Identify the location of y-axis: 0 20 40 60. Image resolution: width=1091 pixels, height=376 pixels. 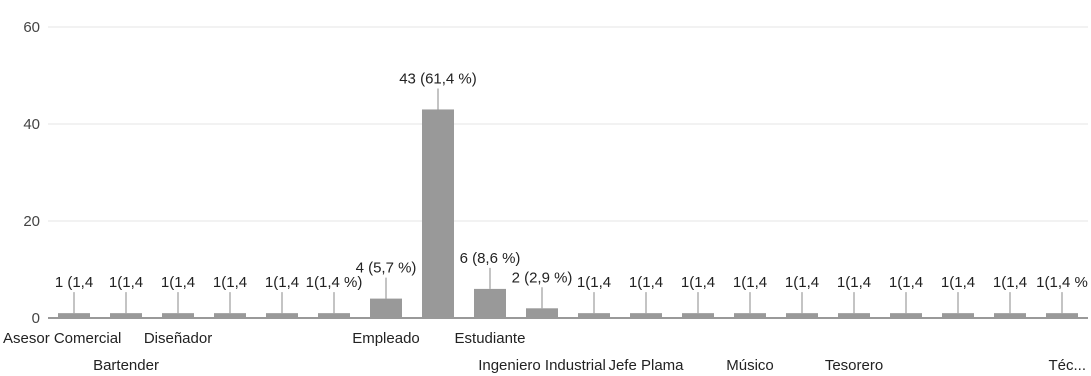
(31, 173).